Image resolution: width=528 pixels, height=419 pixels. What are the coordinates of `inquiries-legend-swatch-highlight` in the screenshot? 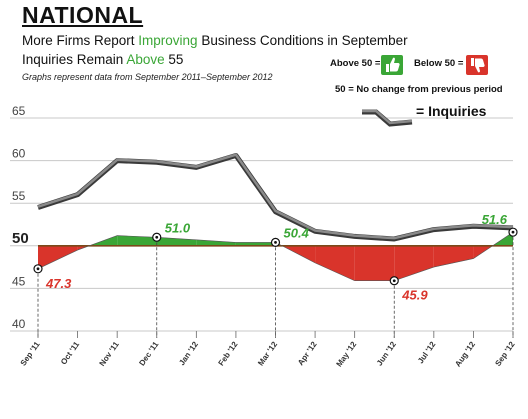 It's located at (387, 117).